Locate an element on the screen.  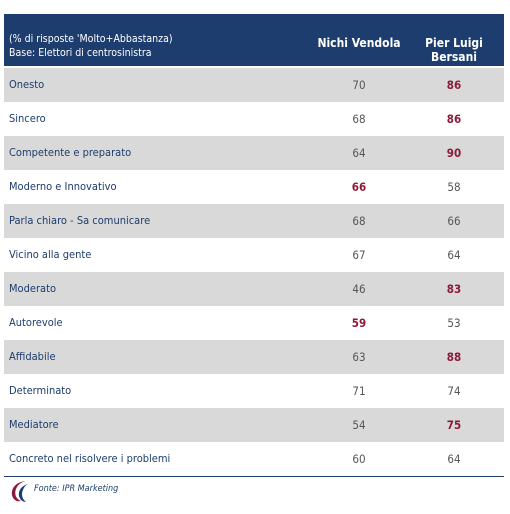
table-row: Mediatore 54 75 is located at coordinates (254, 425).